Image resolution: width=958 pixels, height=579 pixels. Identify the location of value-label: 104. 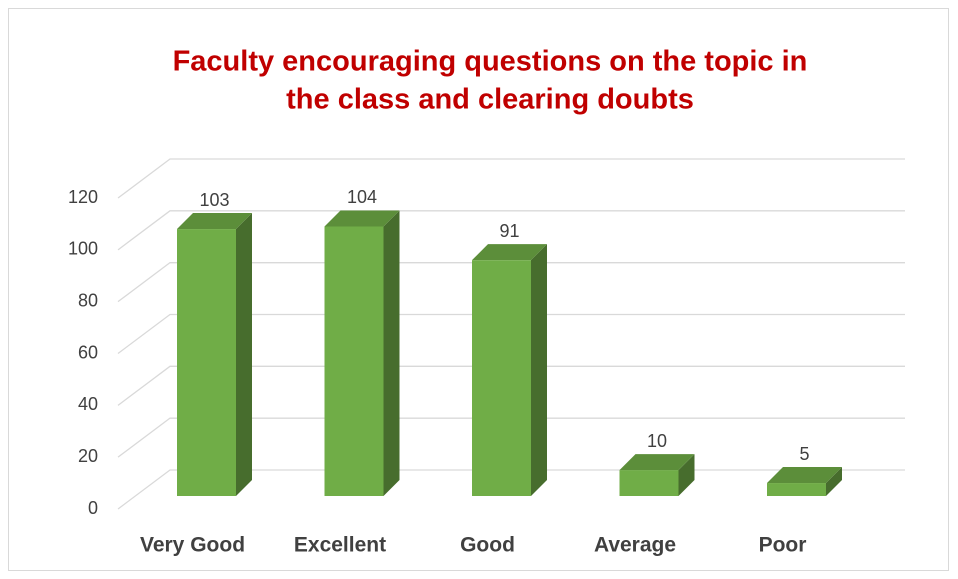
(362, 197).